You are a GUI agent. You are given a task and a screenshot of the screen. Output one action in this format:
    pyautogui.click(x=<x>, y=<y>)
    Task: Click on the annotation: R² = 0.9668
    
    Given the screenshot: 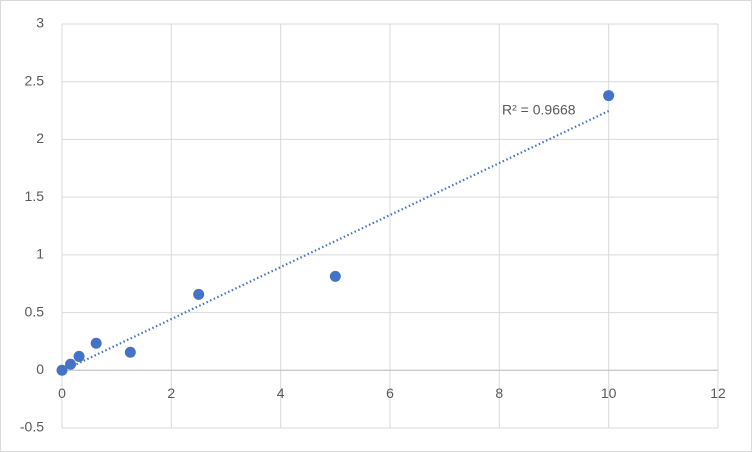 What is the action you would take?
    pyautogui.click(x=539, y=110)
    